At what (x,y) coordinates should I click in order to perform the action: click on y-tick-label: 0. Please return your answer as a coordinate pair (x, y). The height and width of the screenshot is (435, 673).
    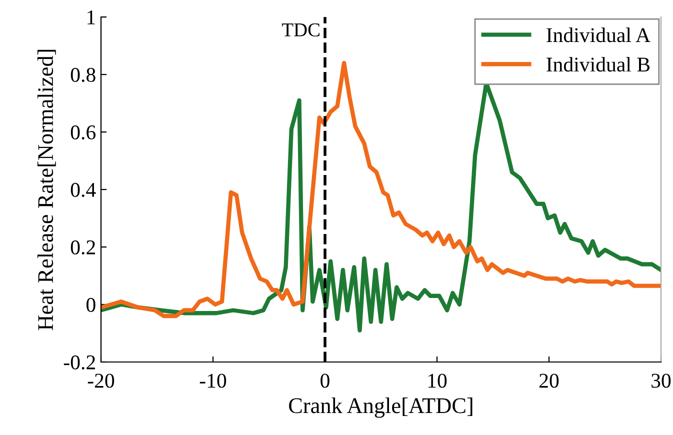
    Looking at the image, I should click on (91, 305).